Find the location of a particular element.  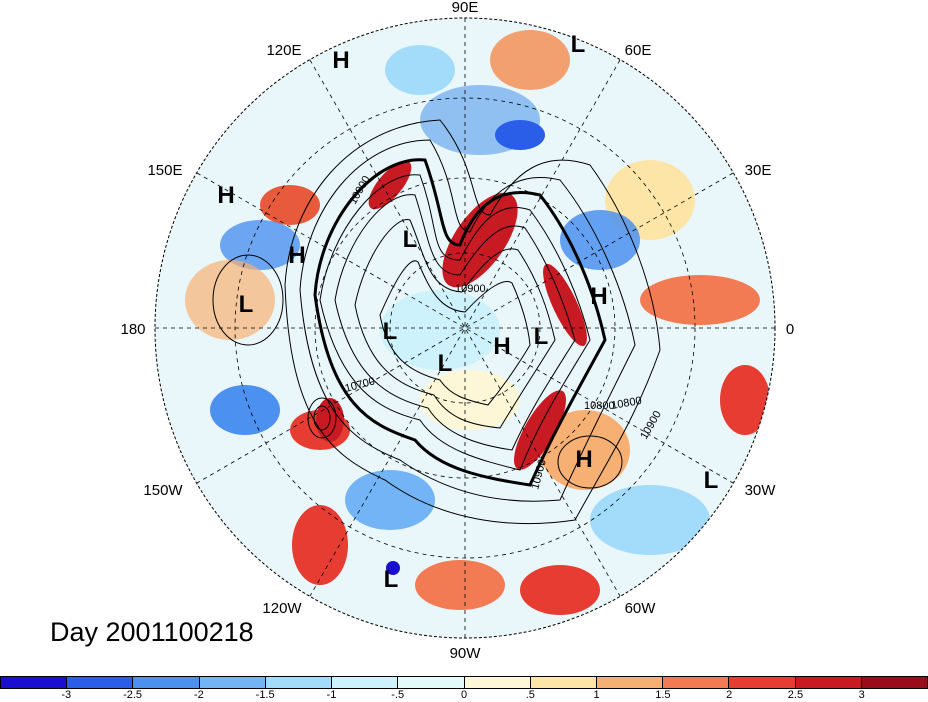

lon-label-90w: 90W is located at coordinates (466, 653).